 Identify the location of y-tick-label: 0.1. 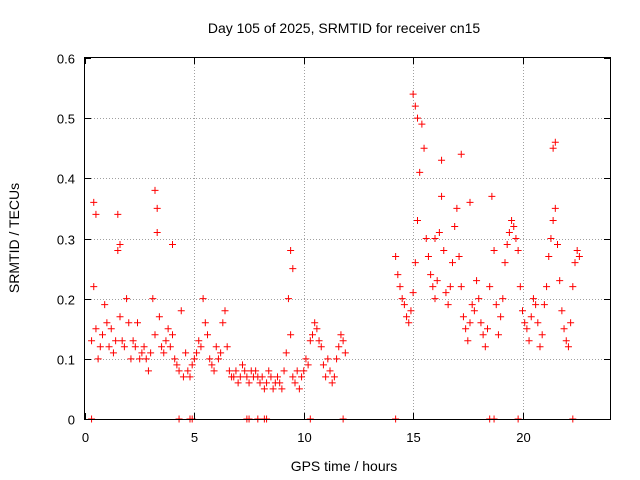
(66, 360).